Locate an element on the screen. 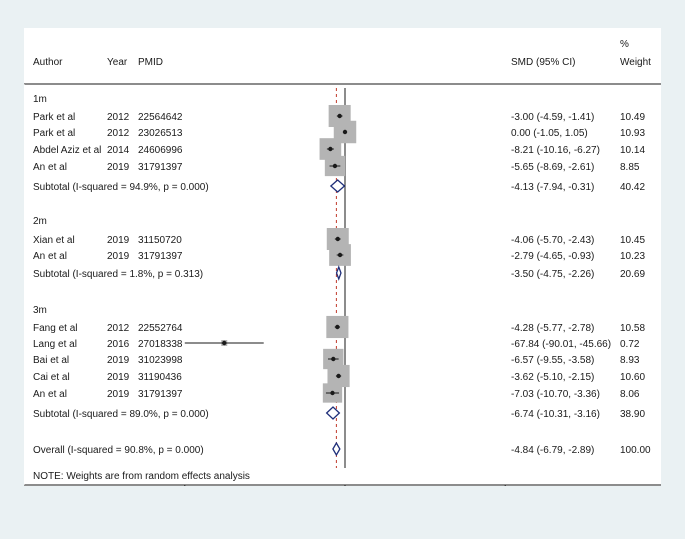 The image size is (685, 539). study-pmid: 31150720 is located at coordinates (160, 240).